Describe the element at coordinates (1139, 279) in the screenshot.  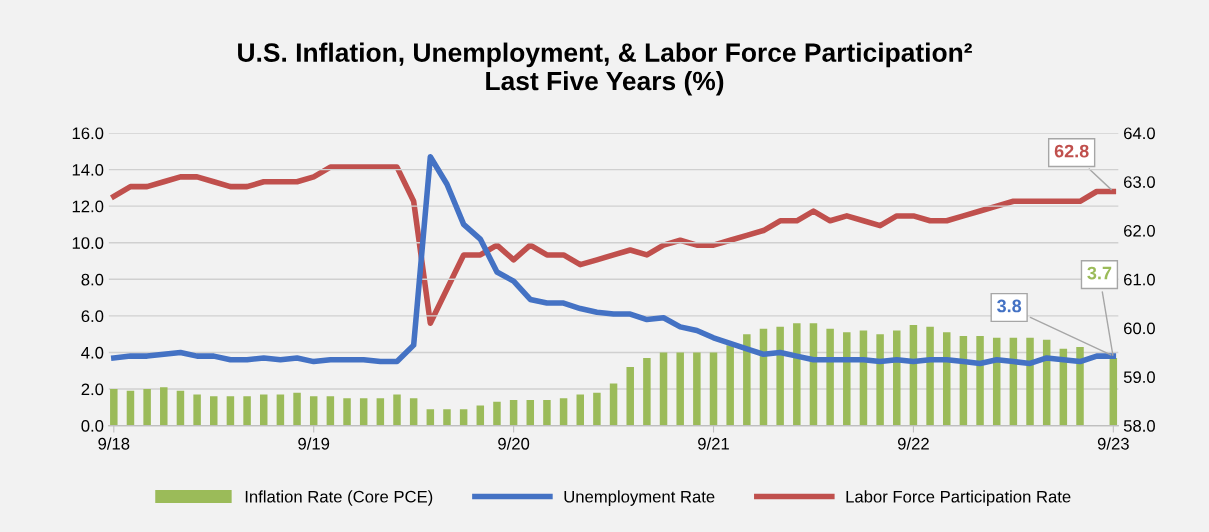
I see `y2-tick-label: 61.0` at that location.